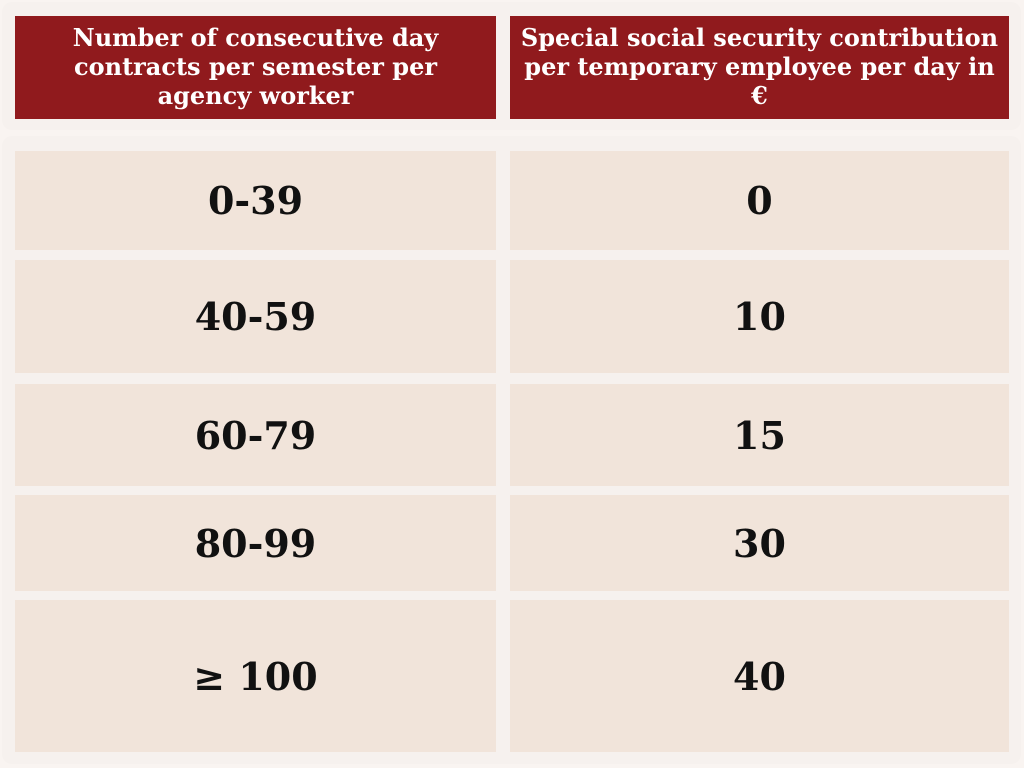 The height and width of the screenshot is (768, 1024). What do you see at coordinates (759, 200) in the screenshot?
I see `cell-contribution-amount: 0` at bounding box center [759, 200].